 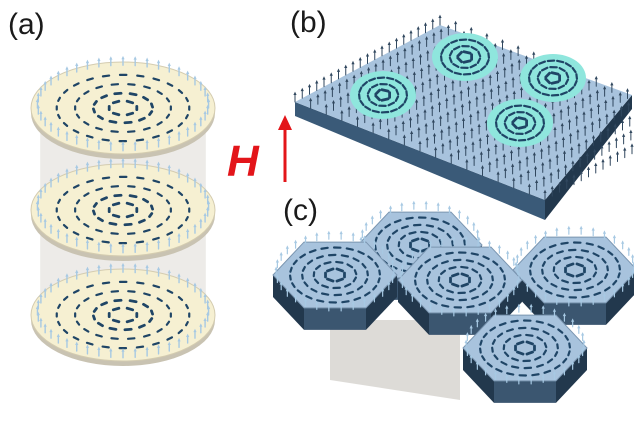 What do you see at coordinates (285, 148) in the screenshot?
I see `field-arrow-icon` at bounding box center [285, 148].